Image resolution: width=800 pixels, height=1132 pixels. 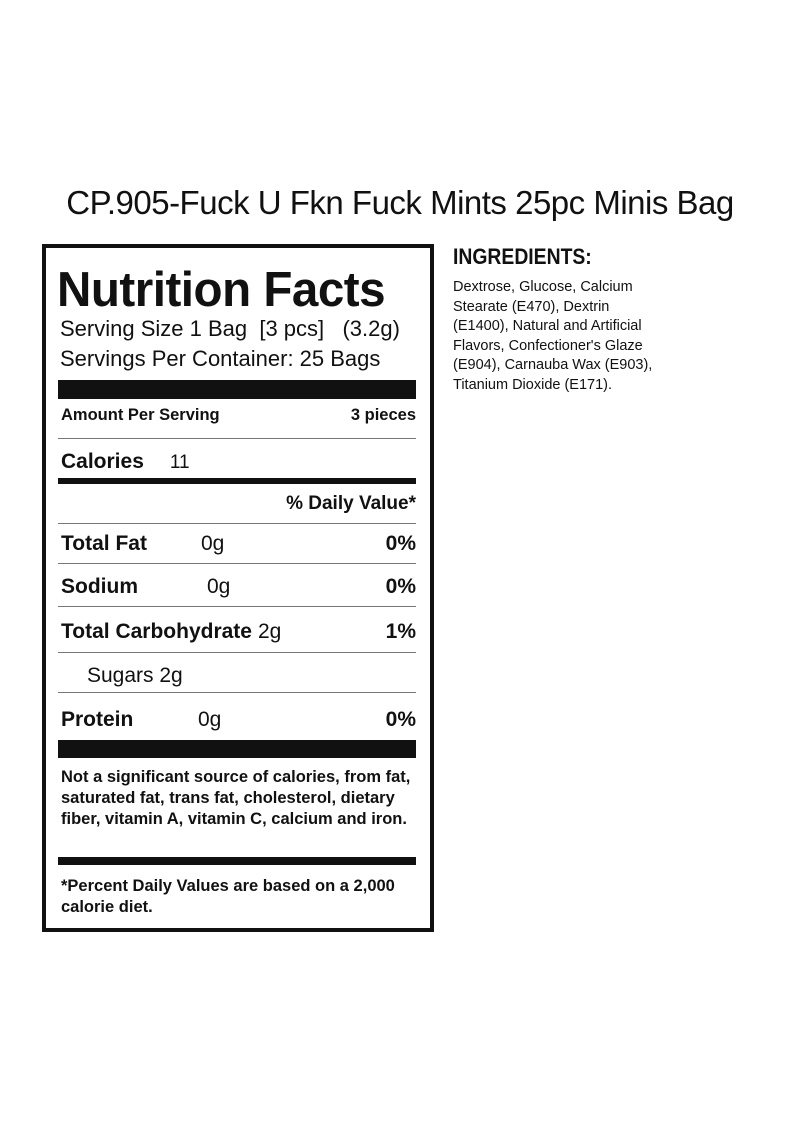 What do you see at coordinates (102, 461) in the screenshot?
I see `calories-label: Calories` at bounding box center [102, 461].